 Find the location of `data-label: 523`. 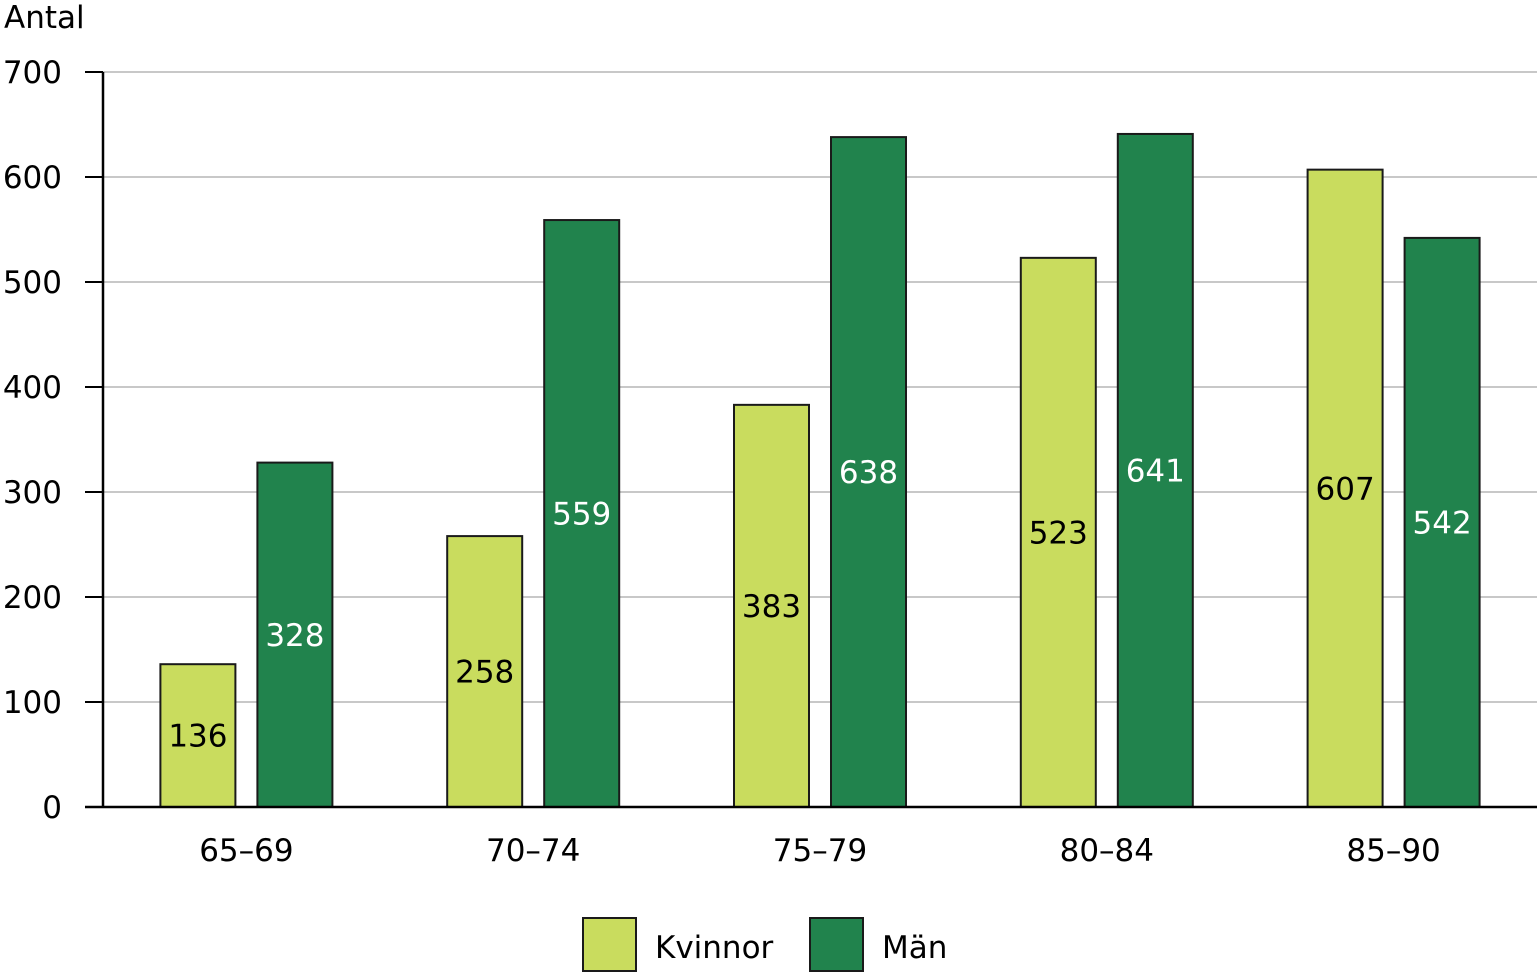

data-label: 523 is located at coordinates (1058, 533).